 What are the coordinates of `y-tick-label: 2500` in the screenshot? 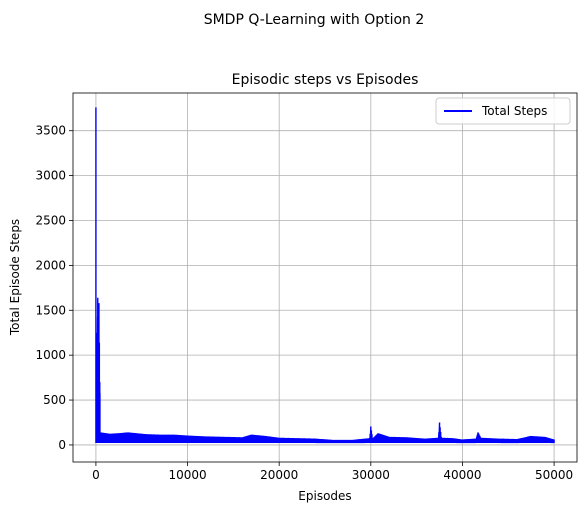 It's located at (50, 220).